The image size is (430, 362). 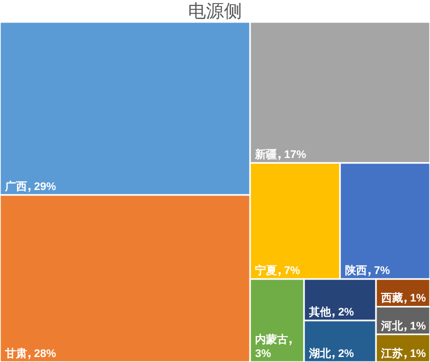 What do you see at coordinates (271, 339) in the screenshot?
I see `category-label: 内蒙古` at bounding box center [271, 339].